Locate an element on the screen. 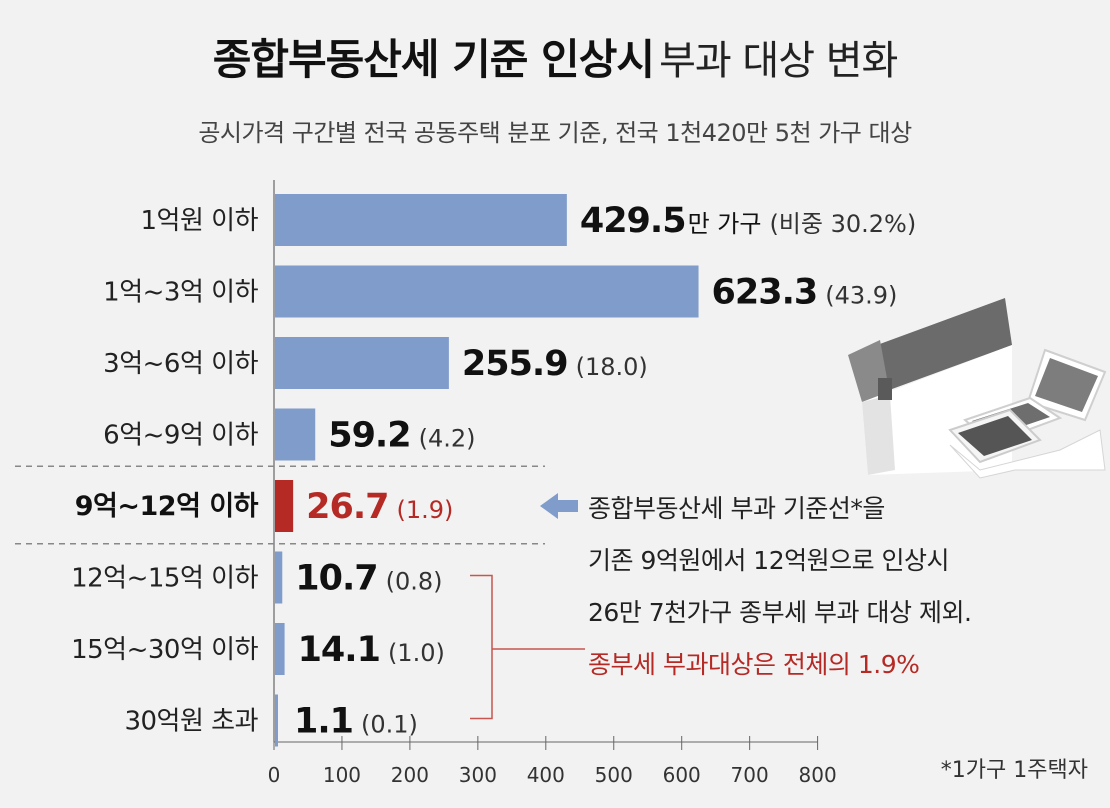 Image resolution: width=1110 pixels, height=808 pixels. value-label: 59.2 is located at coordinates (369, 436).